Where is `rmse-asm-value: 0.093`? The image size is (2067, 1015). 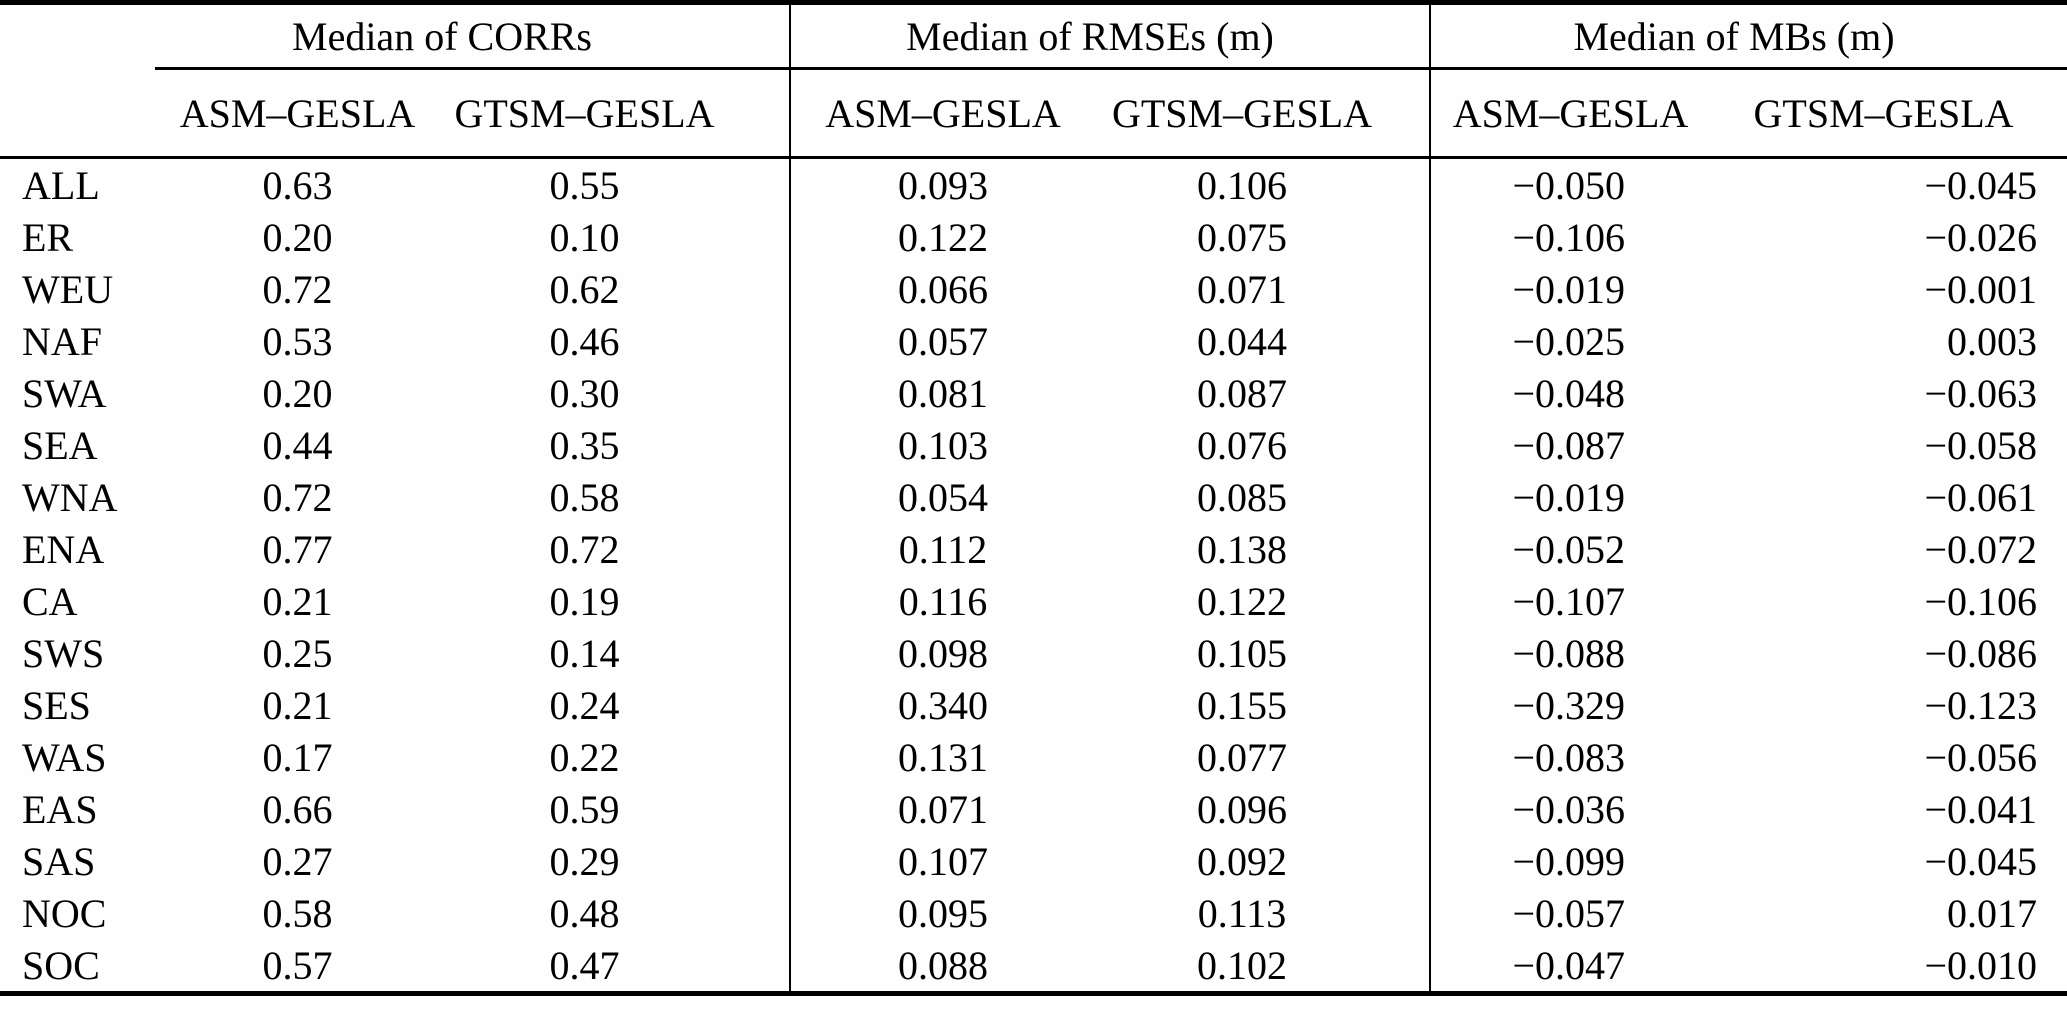 rmse-asm-value: 0.093 is located at coordinates (942, 184).